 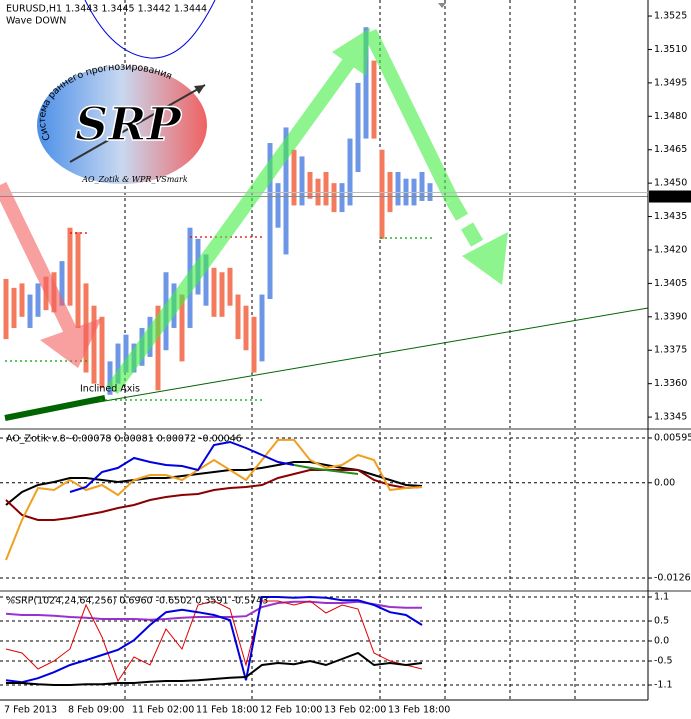 I want to click on y-tick-label: 1.3510, so click(x=670, y=49).